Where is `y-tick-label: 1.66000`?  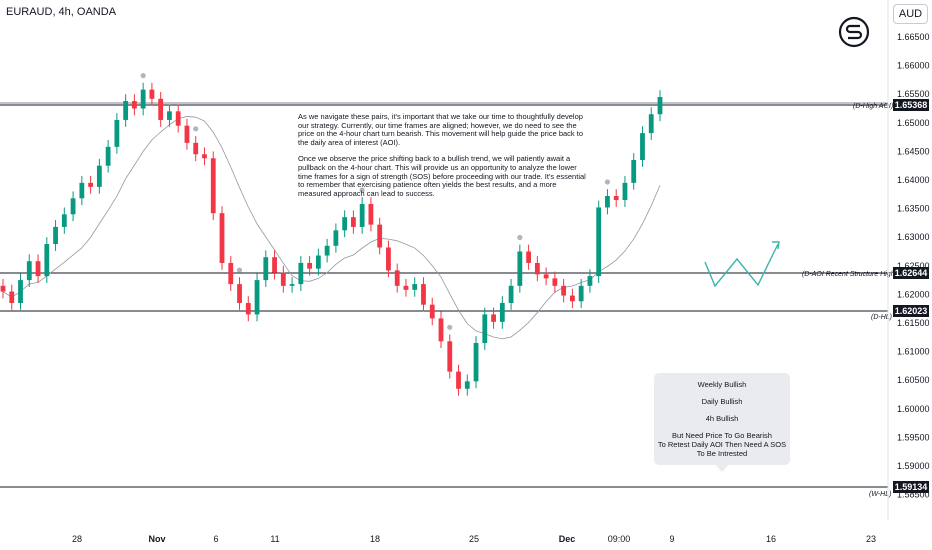 y-tick-label: 1.66000 is located at coordinates (913, 66).